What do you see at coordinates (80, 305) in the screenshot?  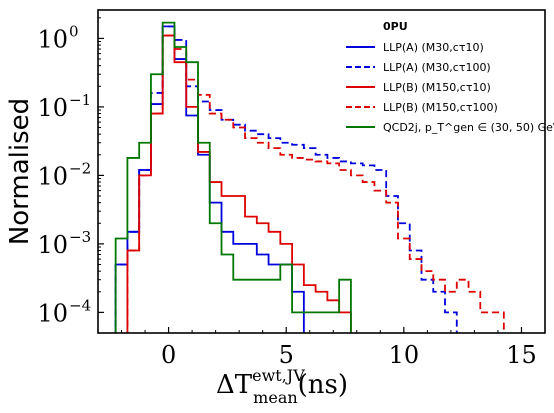 I see `y-tick-exponent: −4` at bounding box center [80, 305].